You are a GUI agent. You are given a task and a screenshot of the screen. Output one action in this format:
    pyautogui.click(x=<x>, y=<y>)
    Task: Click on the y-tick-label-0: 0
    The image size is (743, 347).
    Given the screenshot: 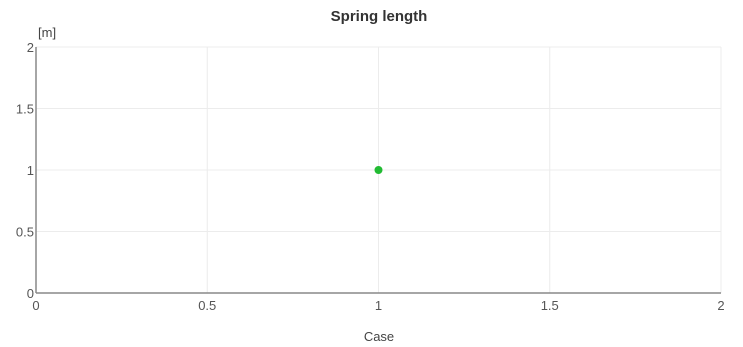 What is the action you would take?
    pyautogui.click(x=30, y=293)
    